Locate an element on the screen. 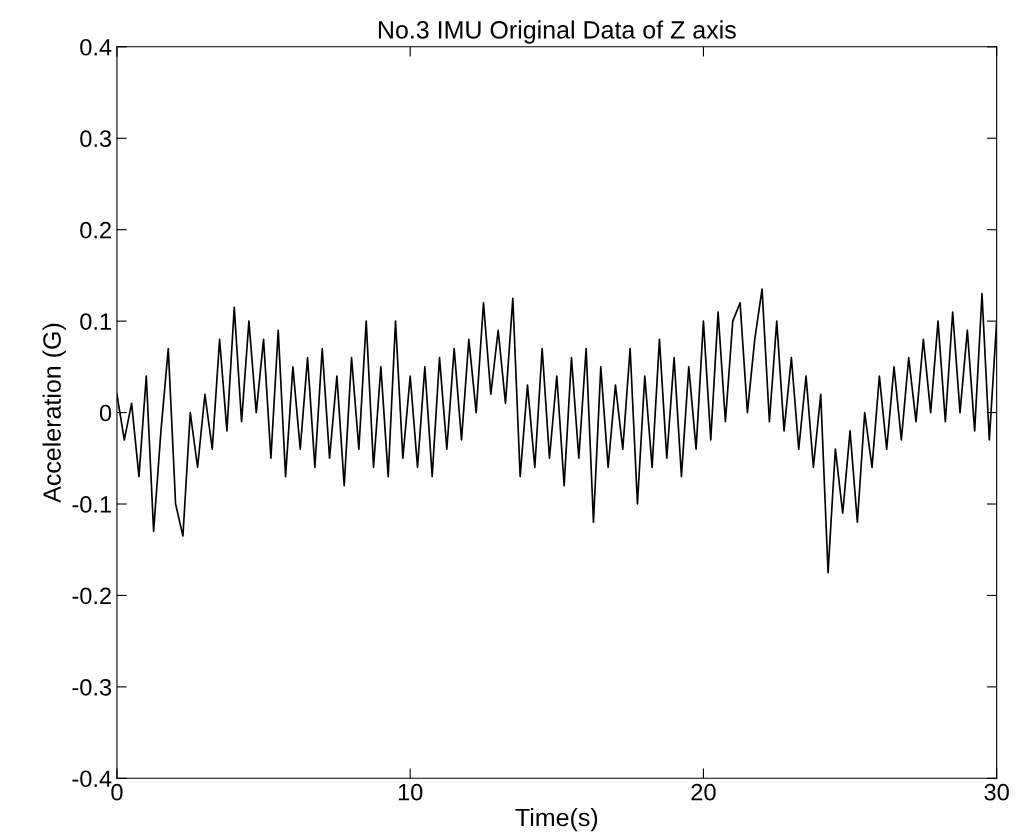 This screenshot has width=1017, height=836. chart-title: No.3 IMU Original Data of Z axis is located at coordinates (557, 32).